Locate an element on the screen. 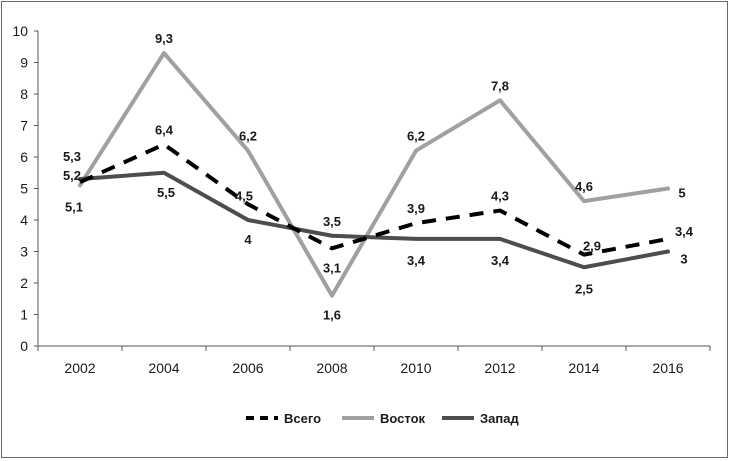 The height and width of the screenshot is (461, 731). y-tick-label: 9 is located at coordinates (24, 63).